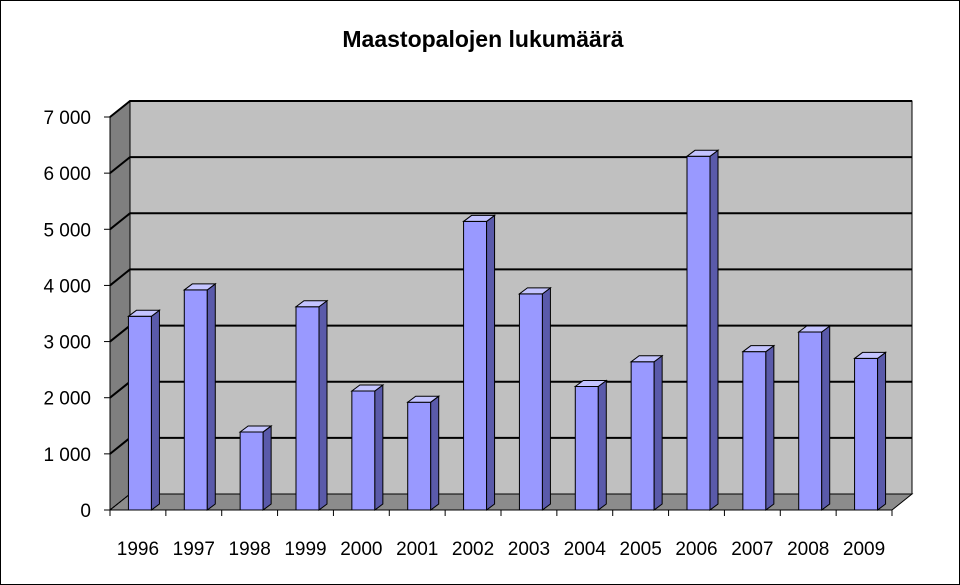 The height and width of the screenshot is (585, 960). Describe the element at coordinates (77, 315) in the screenshot. I see `y-axis-ticks: 0 1 000 2 000 3 000 4 000 5 000 6 000 7 000` at that location.